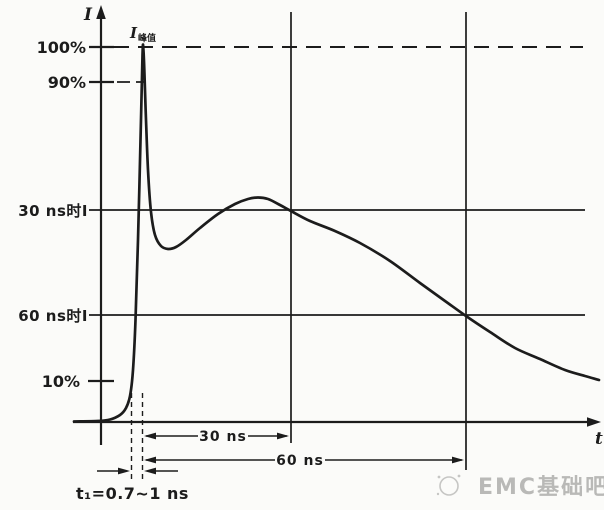 The image size is (604, 510). I want to click on y-axis-arrow-icon, so click(101, 12).